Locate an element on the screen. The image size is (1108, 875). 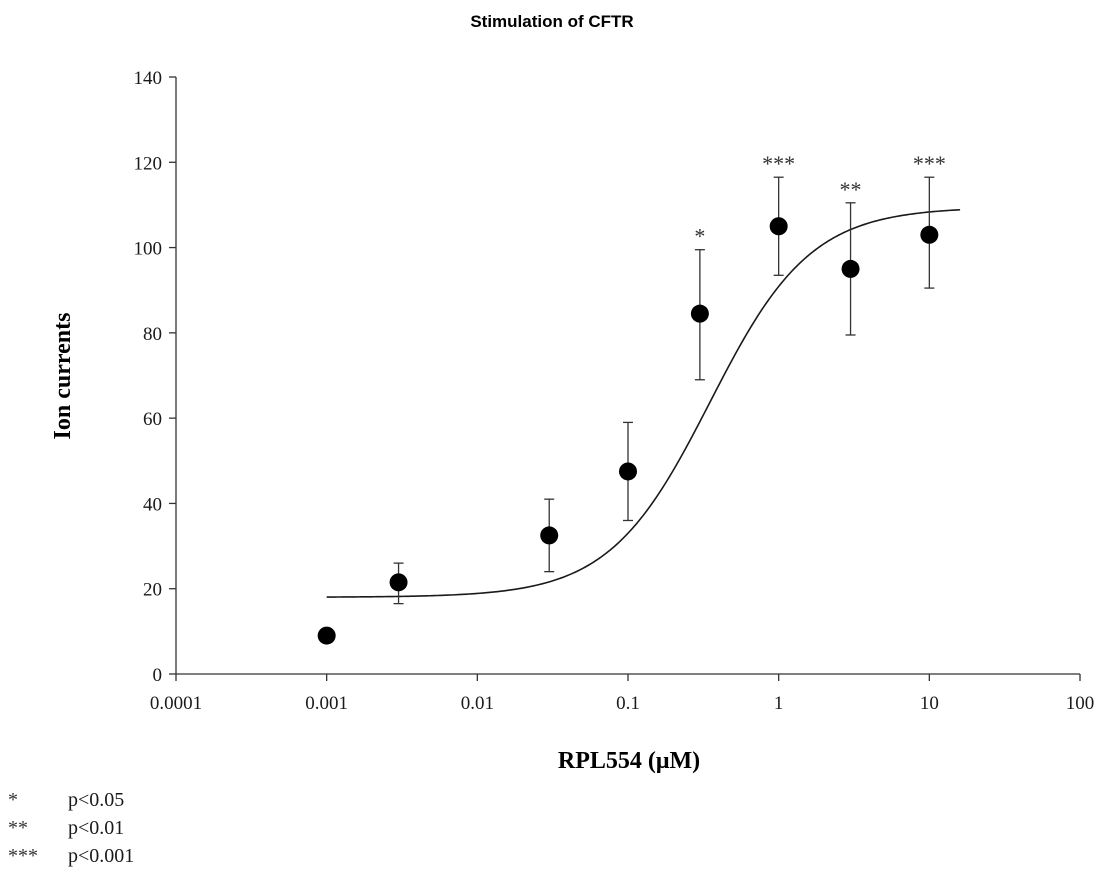
legend-symbol: *** is located at coordinates (23, 856).